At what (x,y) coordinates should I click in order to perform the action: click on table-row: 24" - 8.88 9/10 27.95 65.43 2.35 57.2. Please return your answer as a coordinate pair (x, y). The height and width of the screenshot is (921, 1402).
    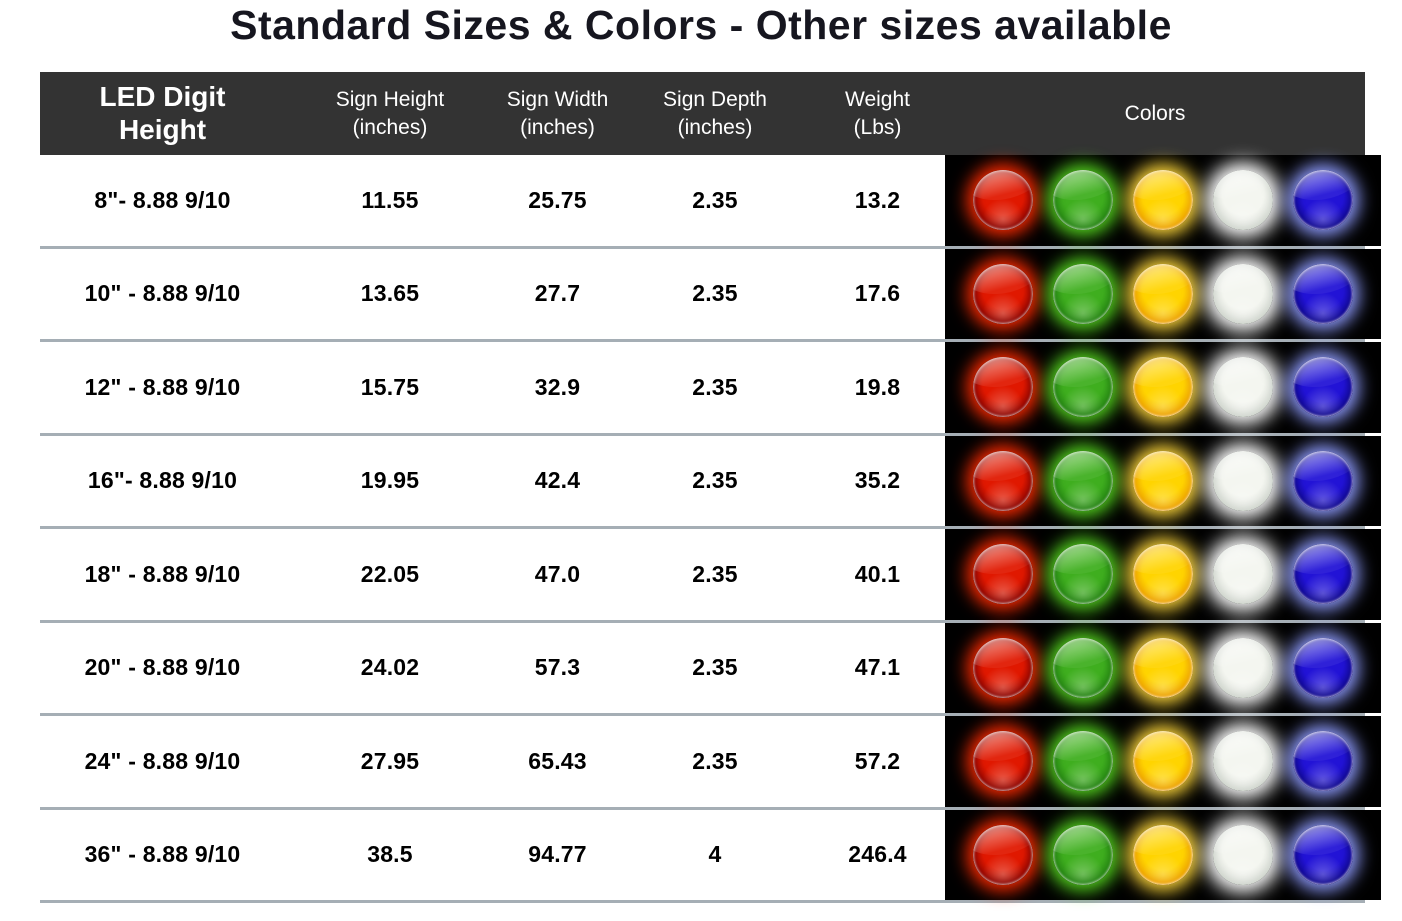
    Looking at the image, I should click on (710, 760).